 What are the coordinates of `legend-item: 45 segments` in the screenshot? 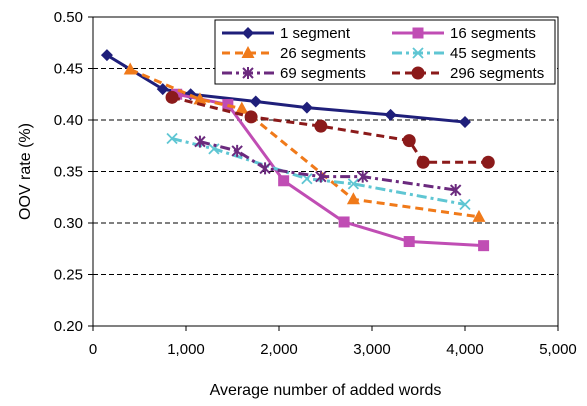 It's located at (464, 53).